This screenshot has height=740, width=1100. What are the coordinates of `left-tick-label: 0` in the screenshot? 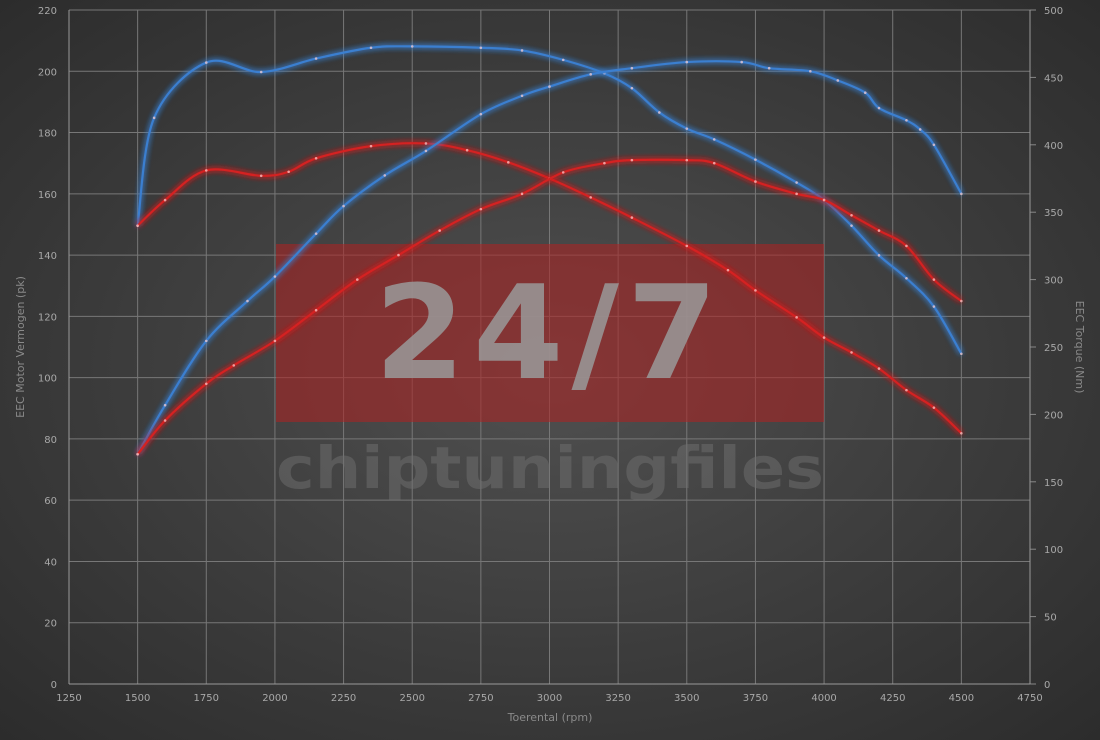 It's located at (54, 685).